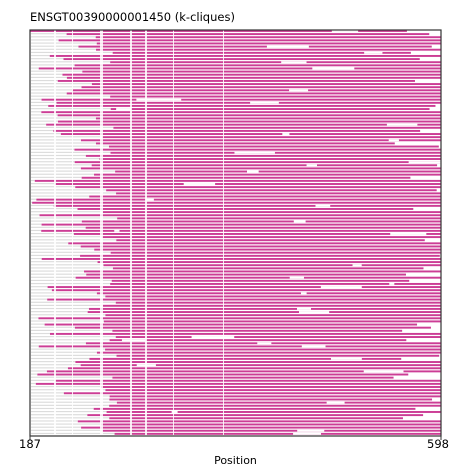 This screenshot has width=471, height=468. What do you see at coordinates (30, 444) in the screenshot?
I see `x-tick-label-min: 187` at bounding box center [30, 444].